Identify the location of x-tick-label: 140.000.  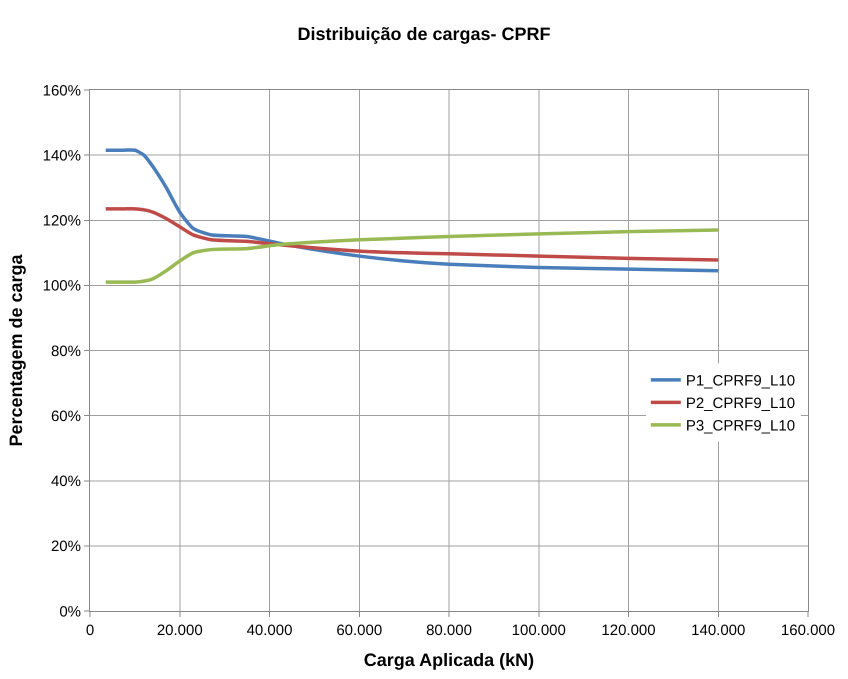
(718, 630).